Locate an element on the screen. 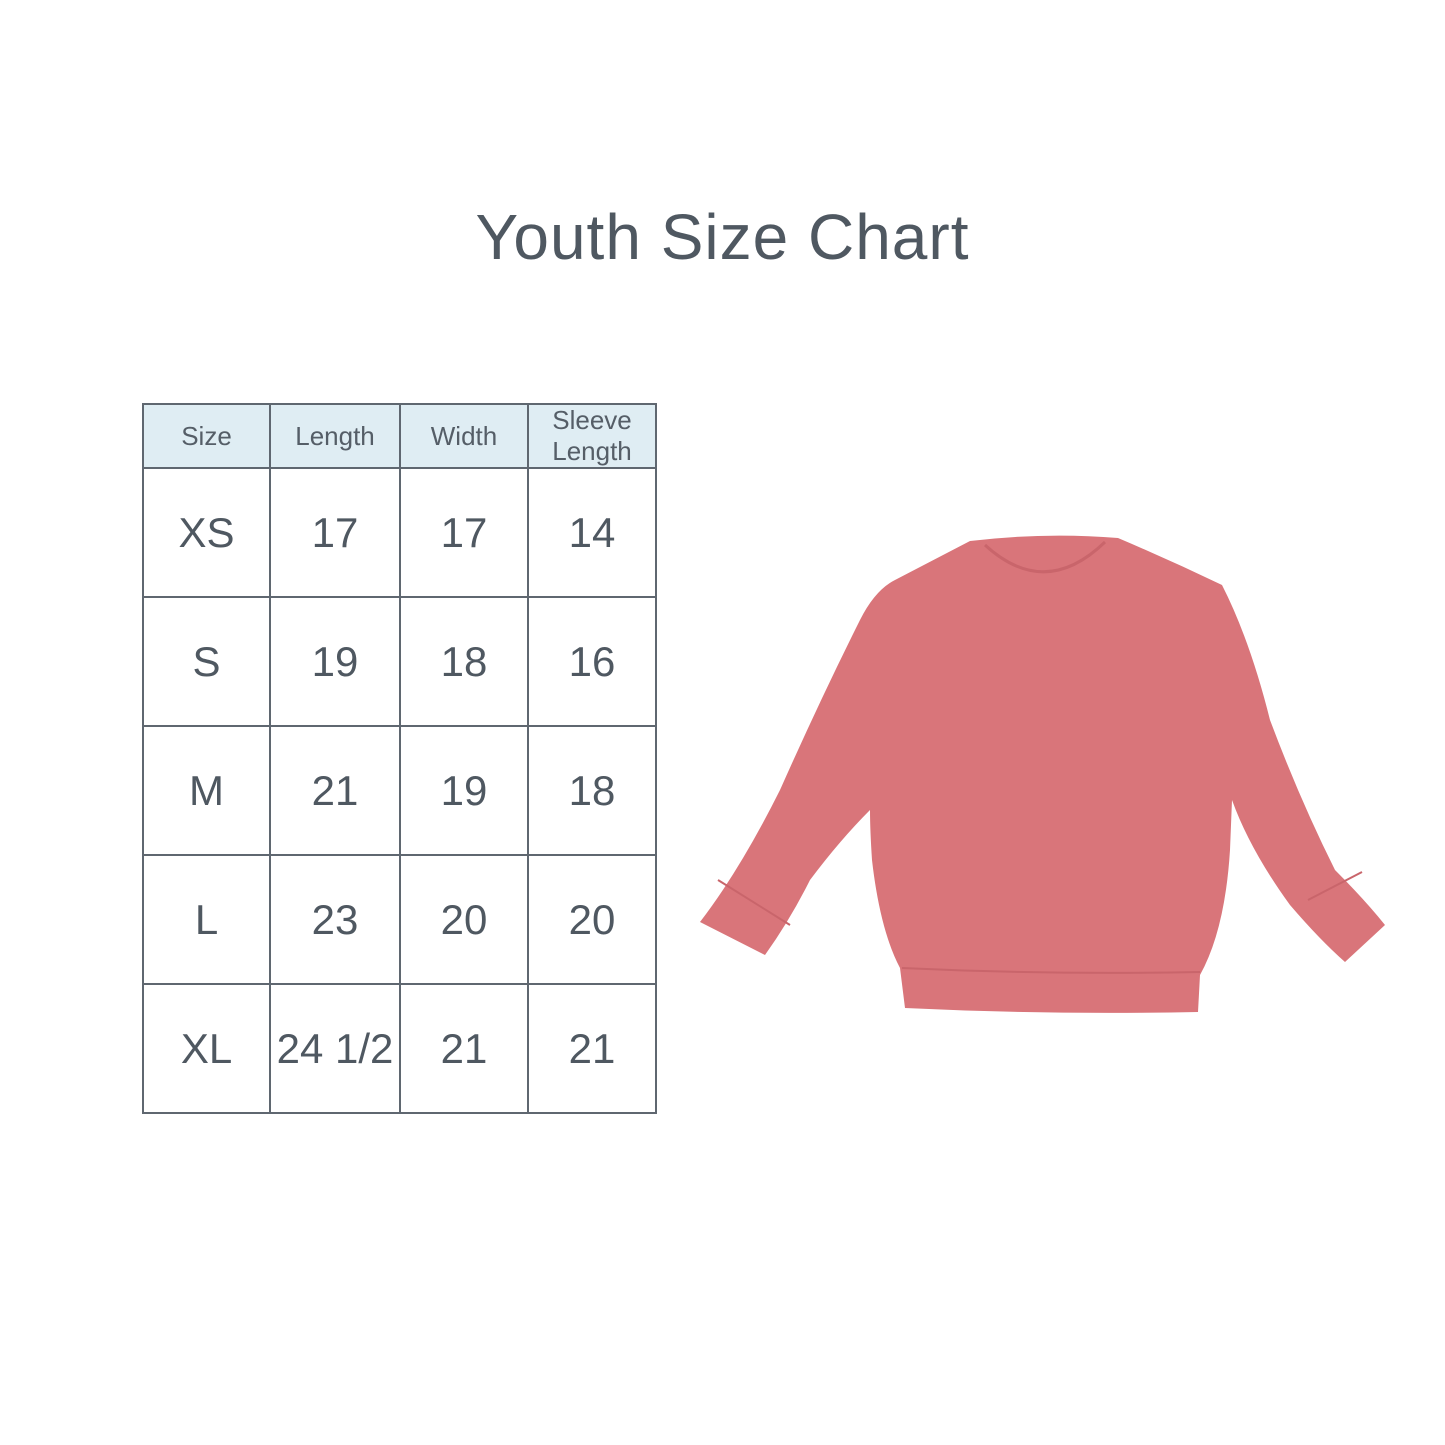 This screenshot has width=1445, height=1445. cell-width: 20 is located at coordinates (464, 919).